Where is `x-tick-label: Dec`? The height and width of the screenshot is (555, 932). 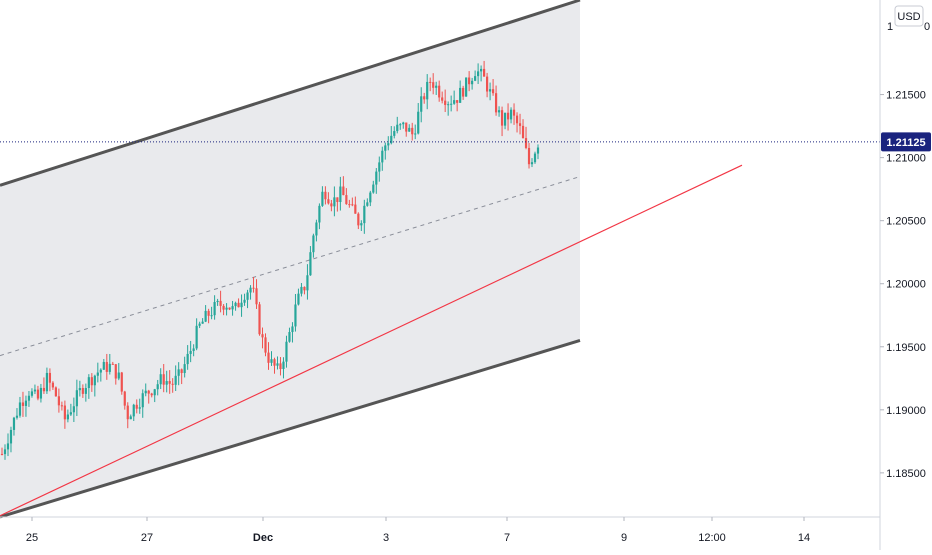
x-tick-label: Dec is located at coordinates (263, 538).